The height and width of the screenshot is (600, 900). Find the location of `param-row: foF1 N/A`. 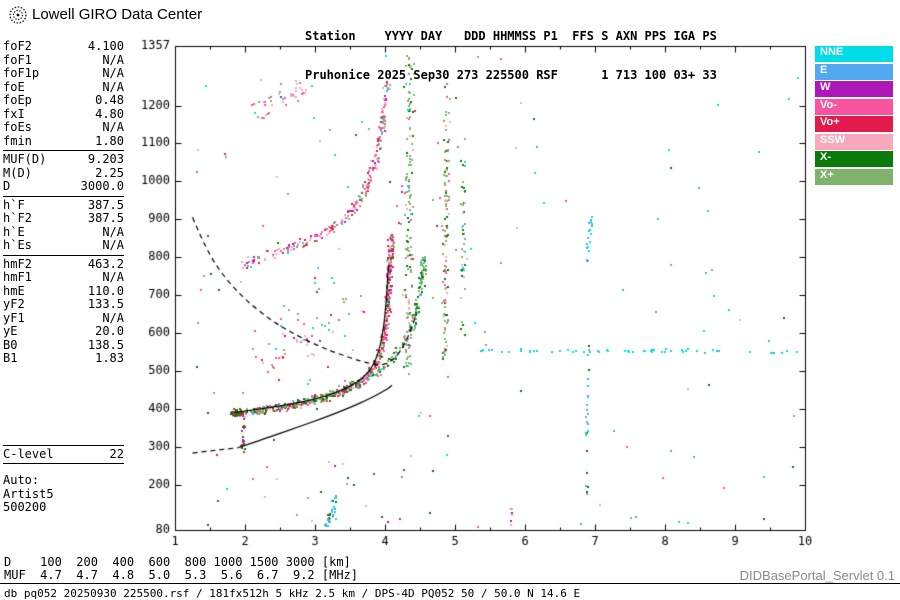

param-row: foF1 N/A is located at coordinates (63, 60).